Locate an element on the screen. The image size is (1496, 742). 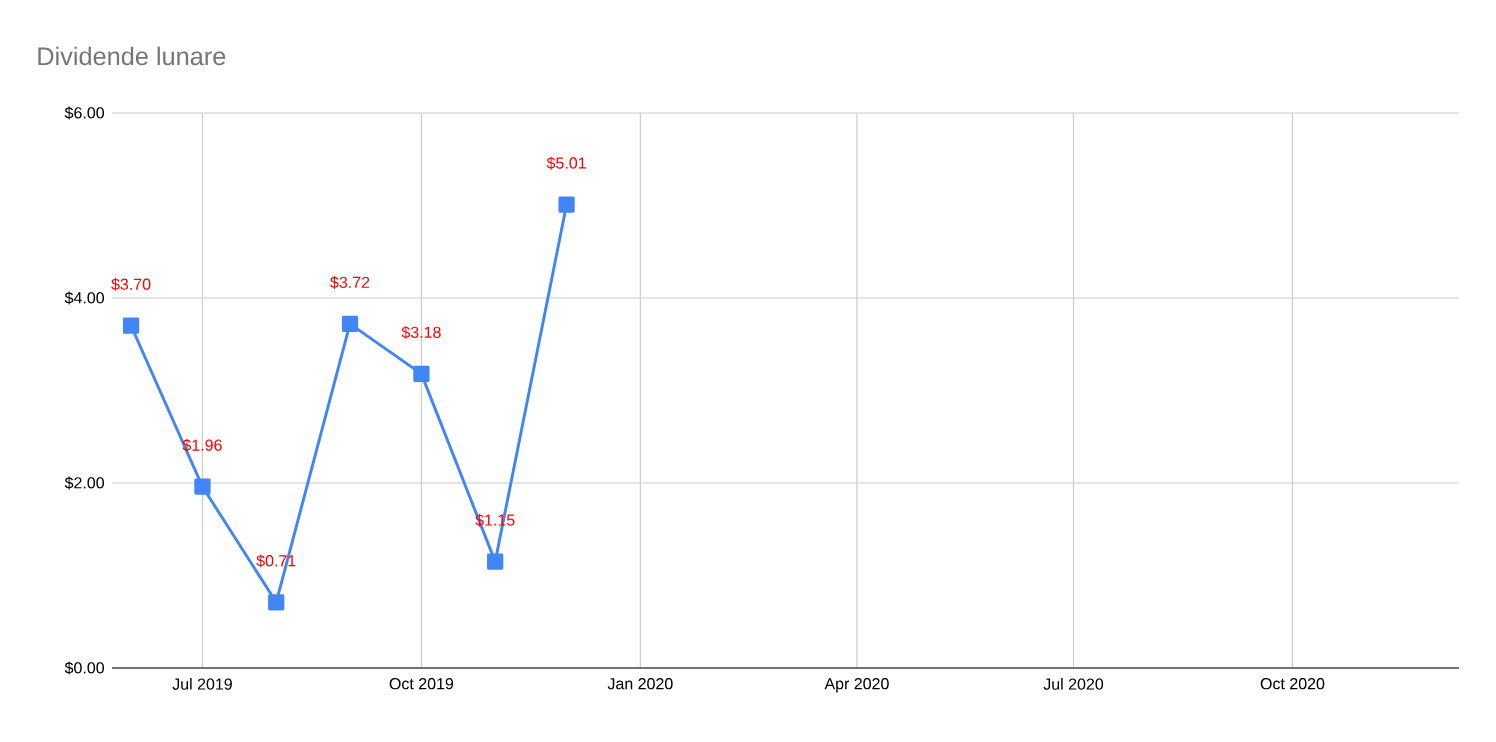
y-tick-label: $6.00 is located at coordinates (84, 113).